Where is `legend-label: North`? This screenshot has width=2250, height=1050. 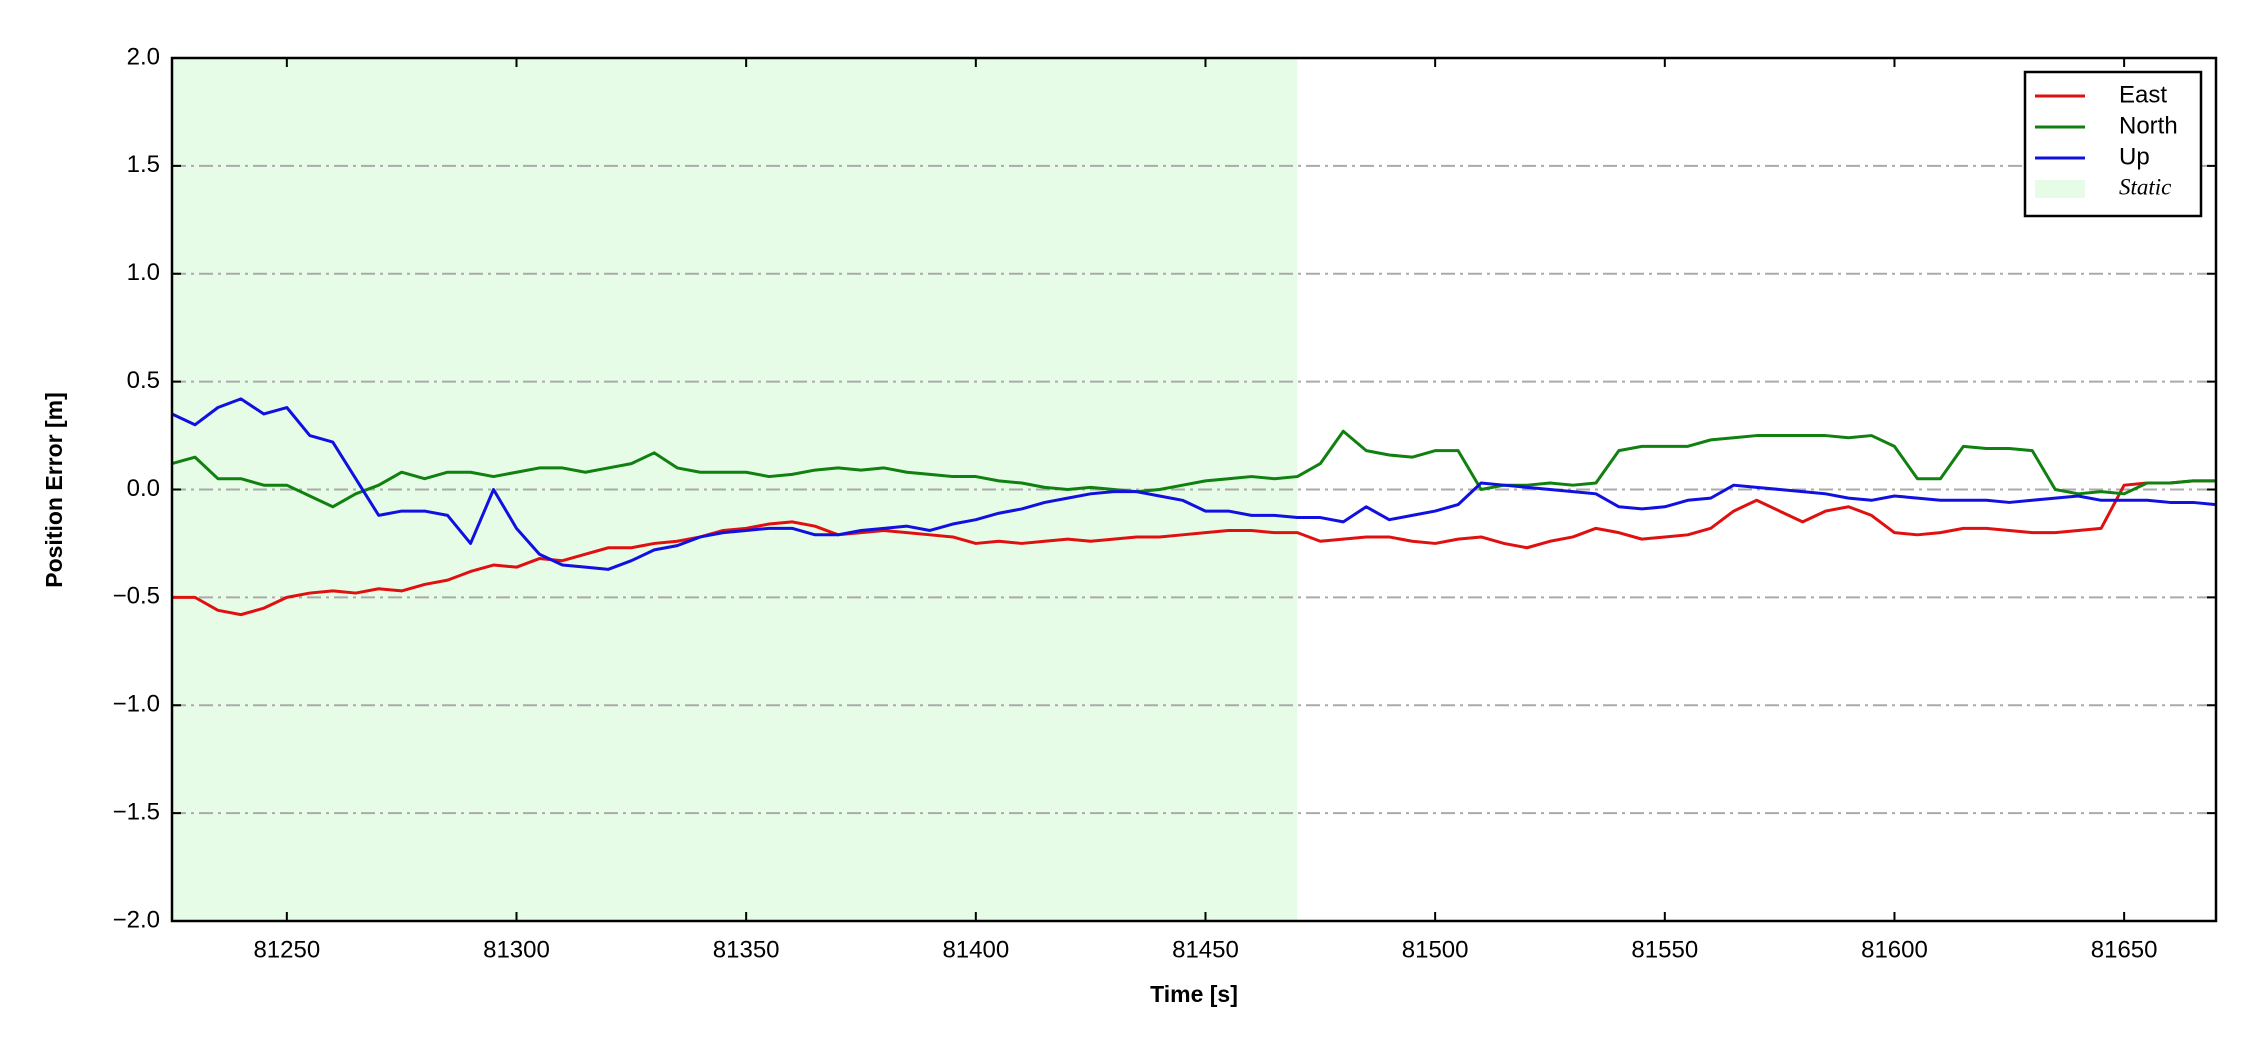
legend-label: North is located at coordinates (2148, 125).